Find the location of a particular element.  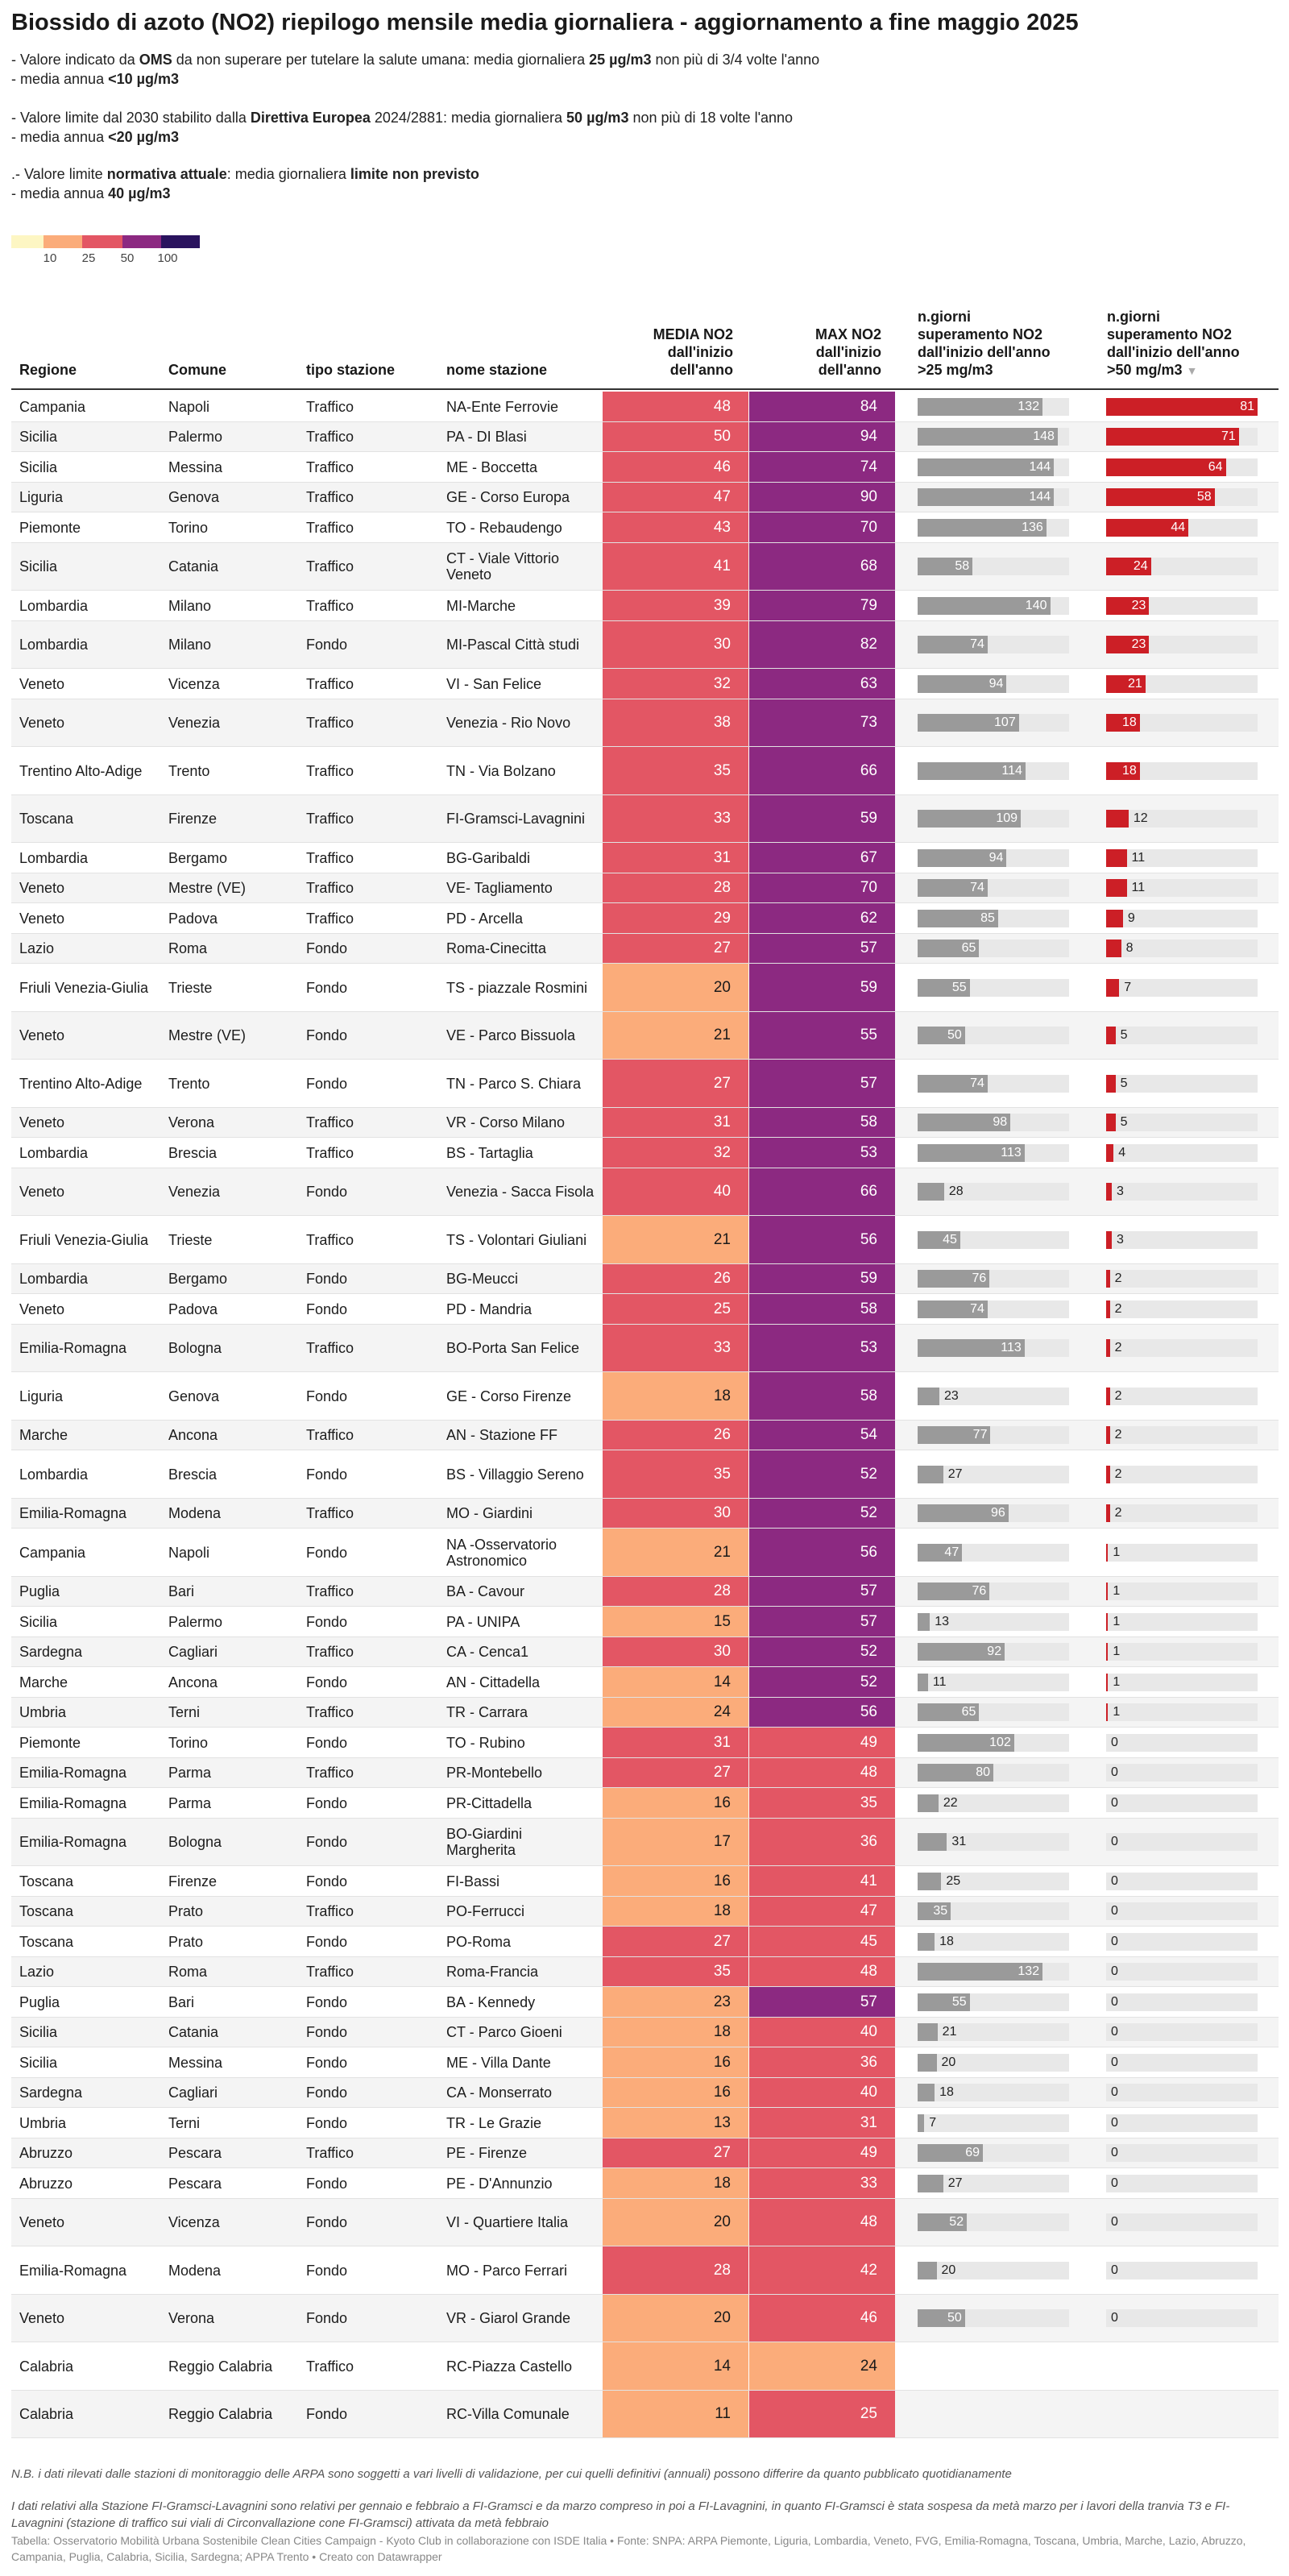

bar-label-gt25: 74 is located at coordinates (977, 1083).